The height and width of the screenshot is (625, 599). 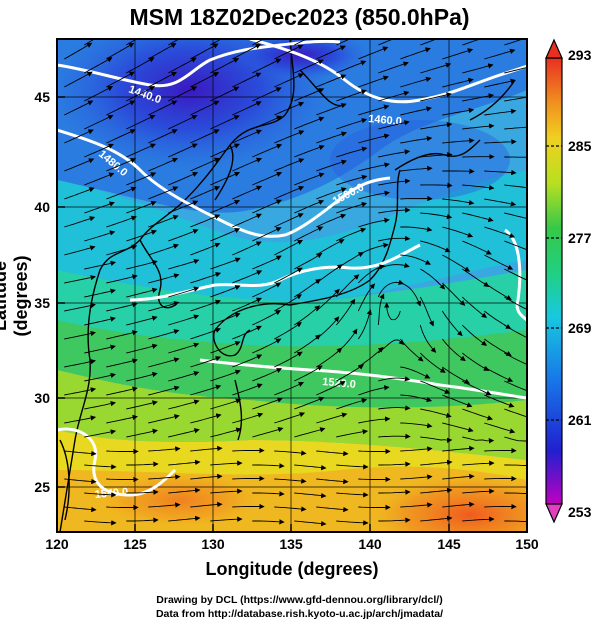 I want to click on colorbar-tick-label: 293, so click(x=580, y=55).